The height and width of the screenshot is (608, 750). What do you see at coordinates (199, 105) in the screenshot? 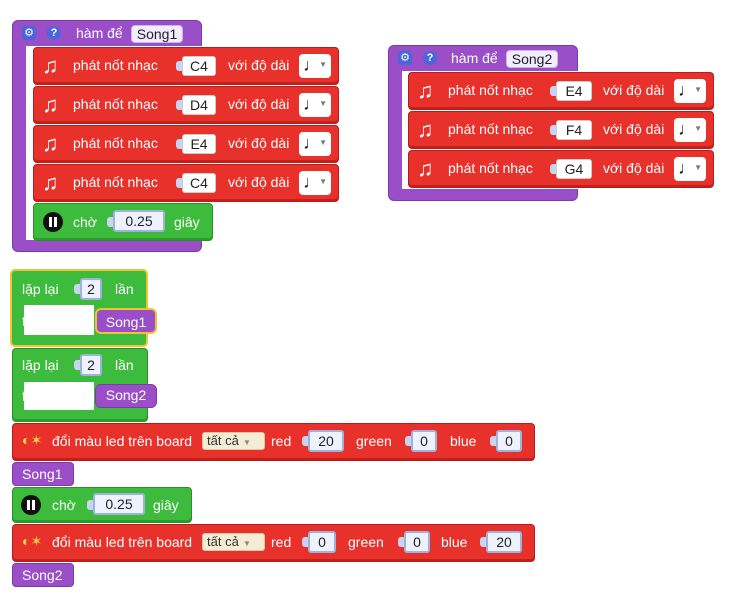
I see `note-input: D4` at bounding box center [199, 105].